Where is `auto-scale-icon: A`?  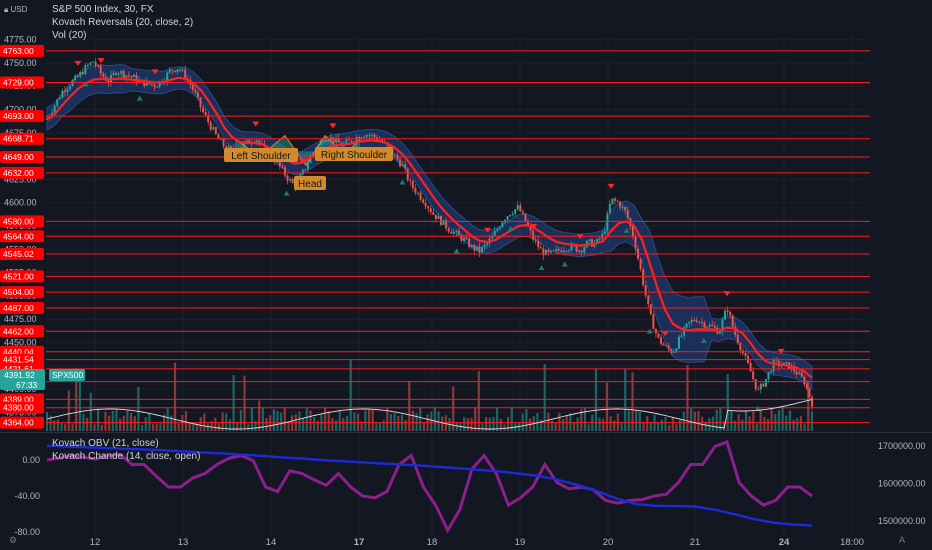
auto-scale-icon: A is located at coordinates (902, 540).